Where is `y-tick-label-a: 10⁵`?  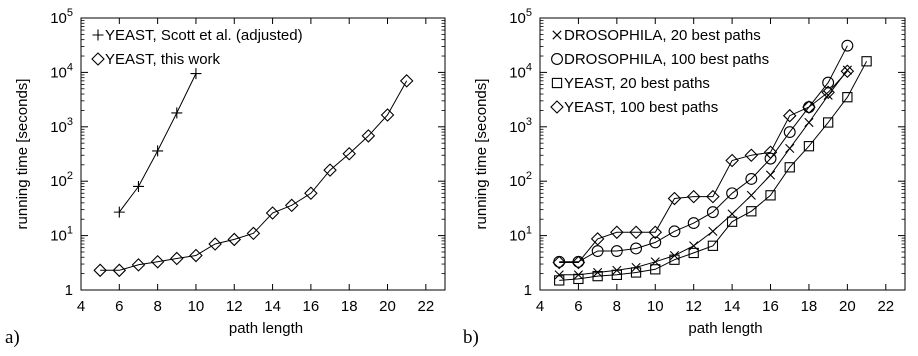 y-tick-label-a: 10⁵ is located at coordinates (61, 17).